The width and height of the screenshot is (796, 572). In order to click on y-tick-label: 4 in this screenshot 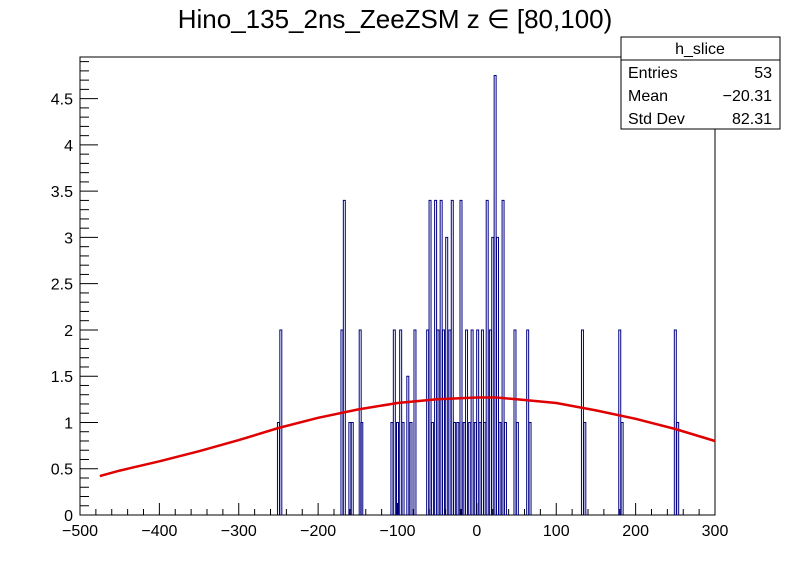, I will do `click(68, 146)`.